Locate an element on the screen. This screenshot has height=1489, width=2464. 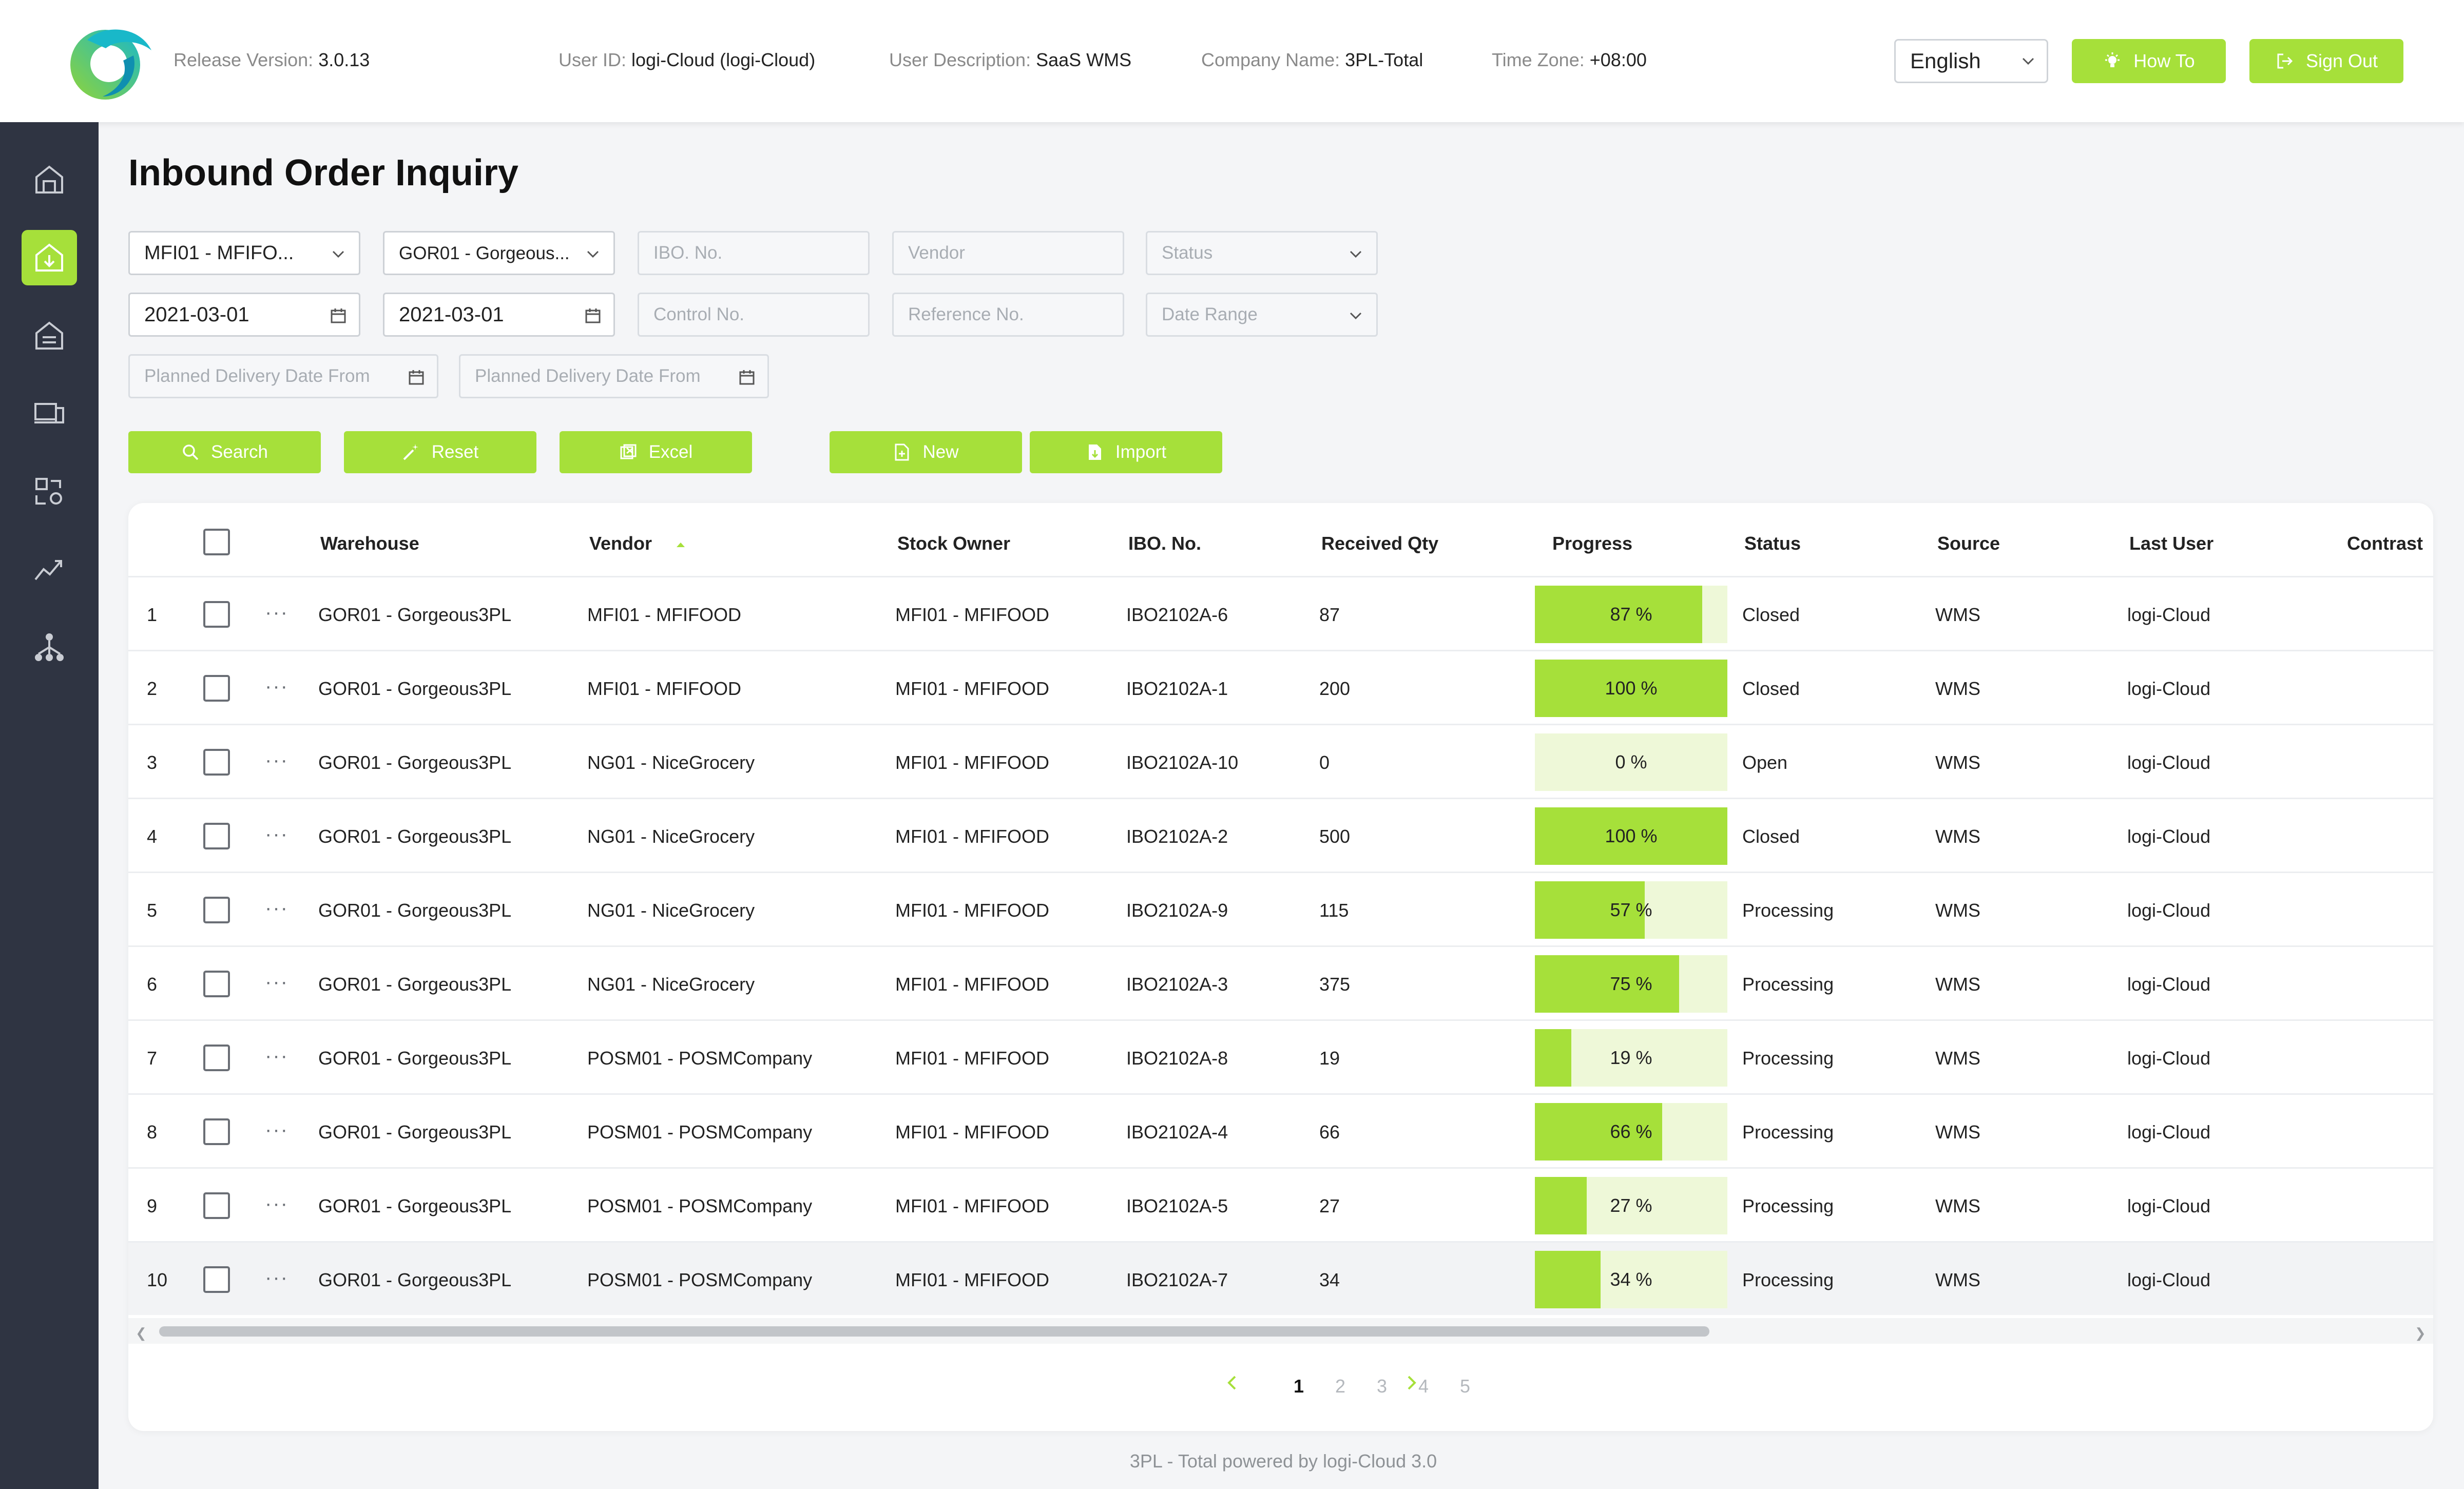
column-header-last-user: Last User is located at coordinates (2171, 543).